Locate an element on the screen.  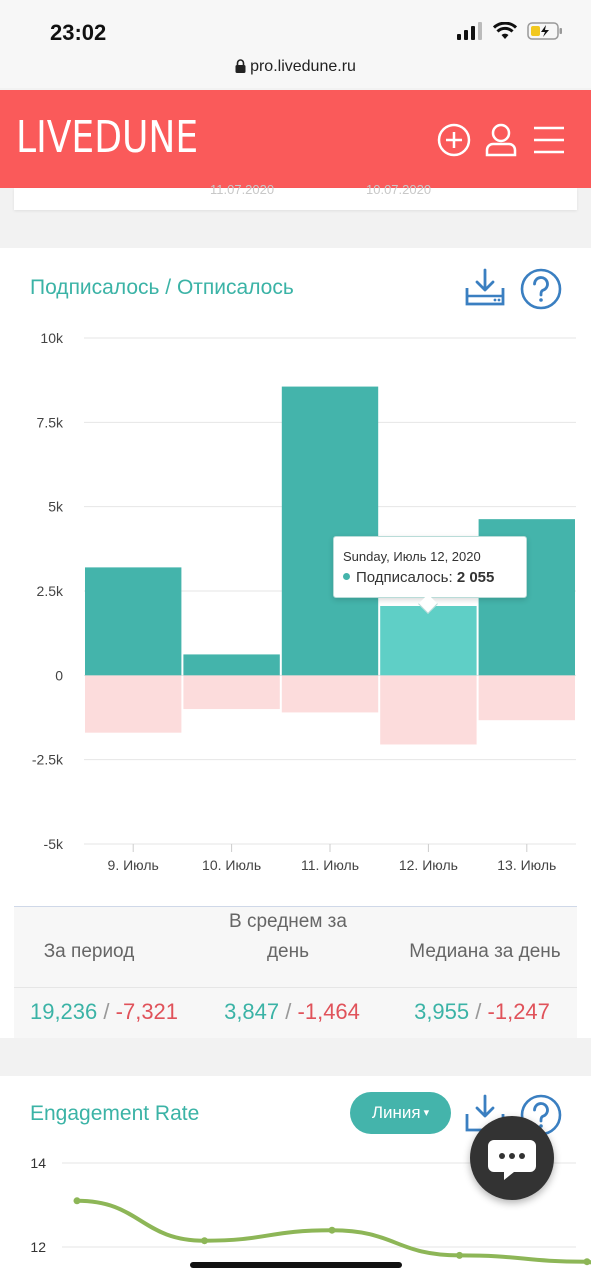
x-tick-label: 9. Июль is located at coordinates (133, 865).